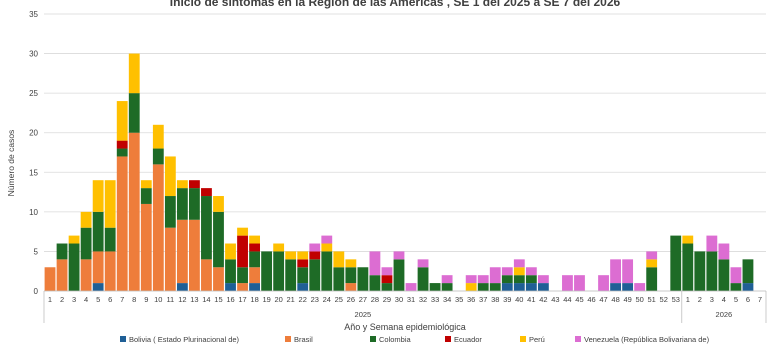  I want to click on x-tick-label: 29, so click(387, 299).